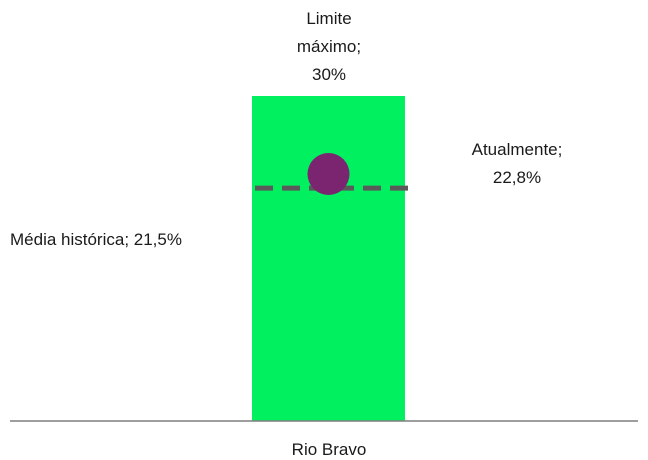  What do you see at coordinates (329, 46) in the screenshot?
I see `max-limit-label-line2: máximo;` at bounding box center [329, 46].